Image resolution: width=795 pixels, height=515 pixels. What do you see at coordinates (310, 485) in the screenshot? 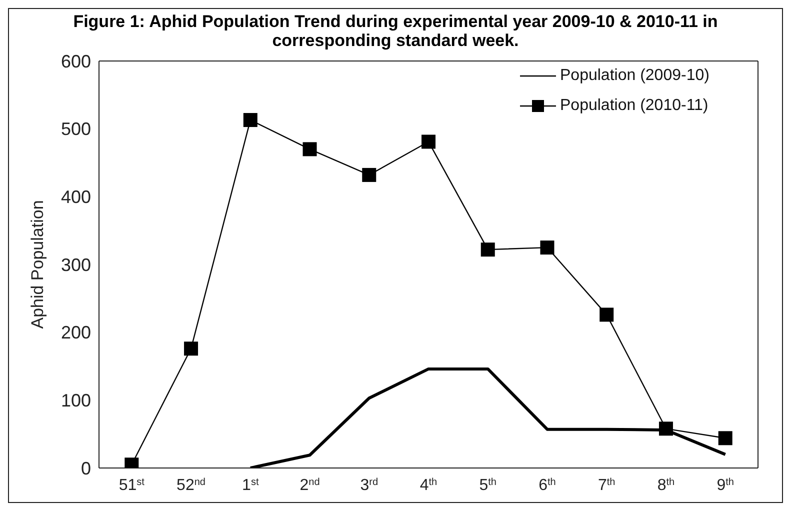
I see `x-tick-label: 2$^{nd}$` at bounding box center [310, 485].